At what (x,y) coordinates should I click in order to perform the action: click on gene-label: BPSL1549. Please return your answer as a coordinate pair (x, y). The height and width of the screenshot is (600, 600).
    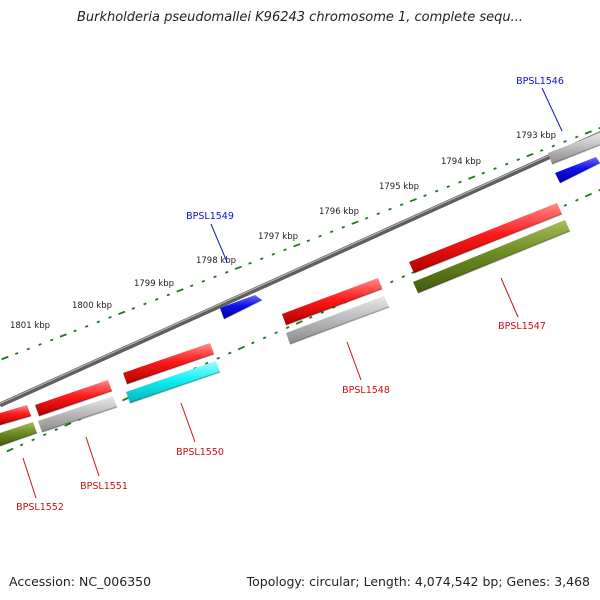
    Looking at the image, I should click on (210, 216).